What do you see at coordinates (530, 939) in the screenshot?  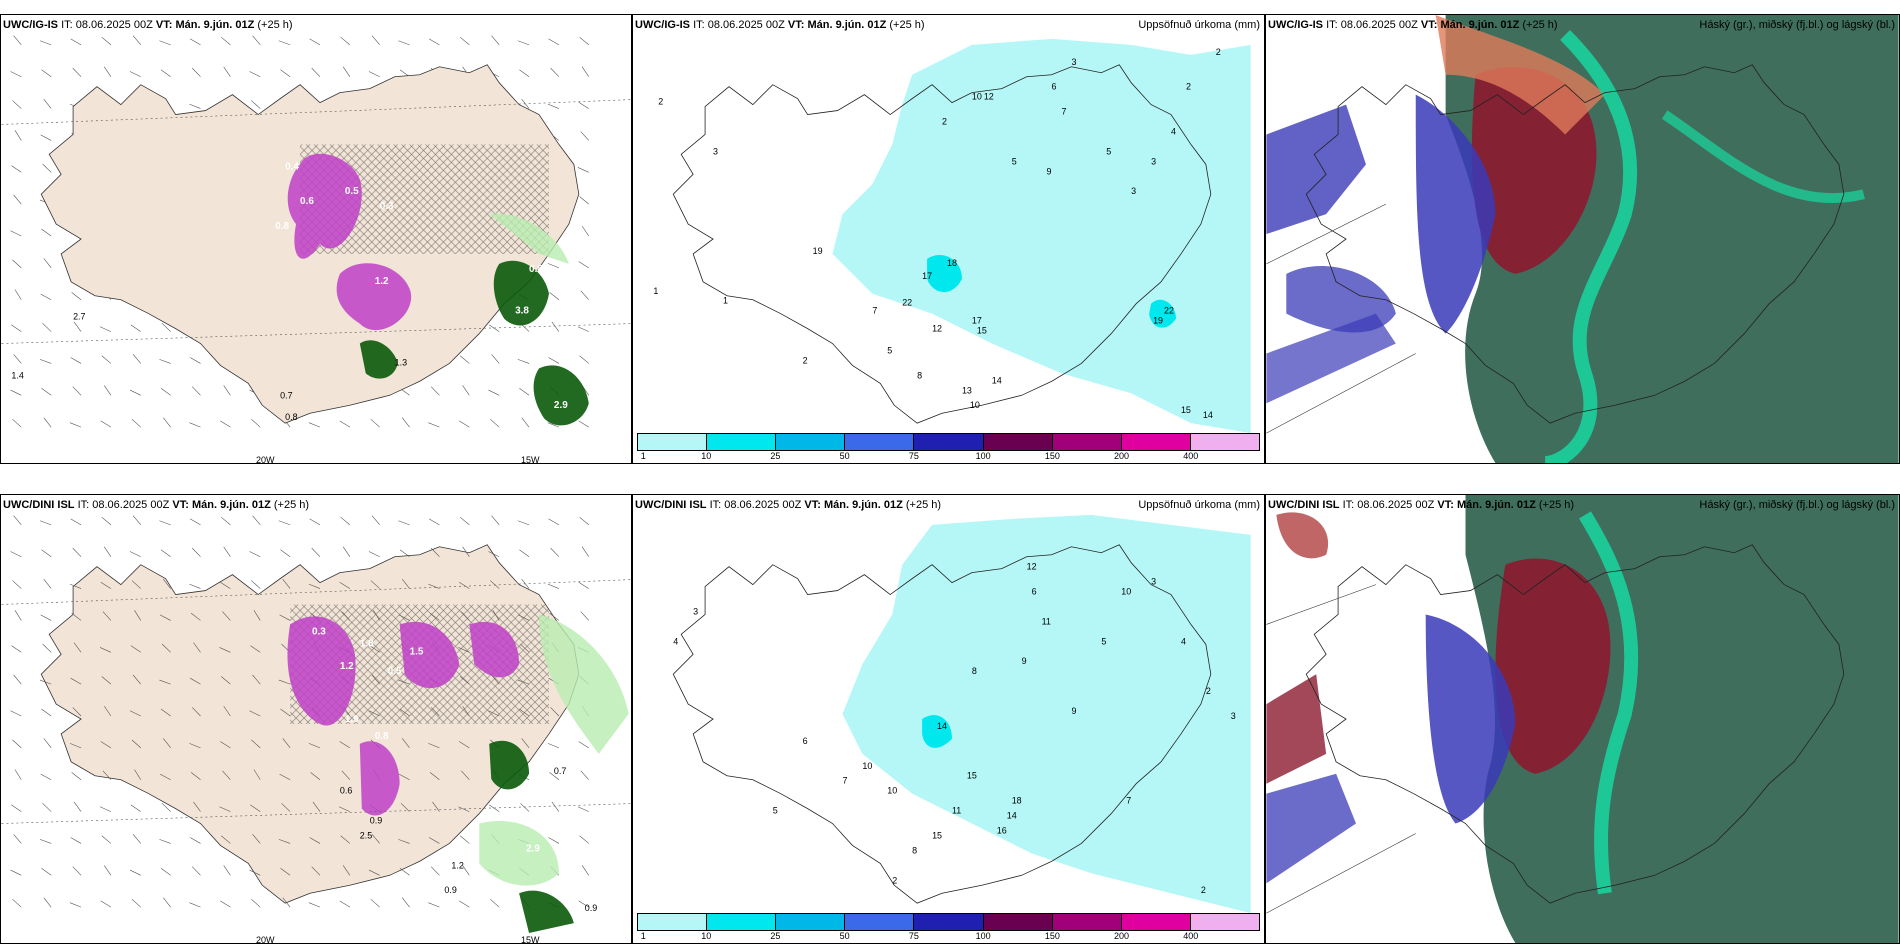 I see `lon-label: 15W` at bounding box center [530, 939].